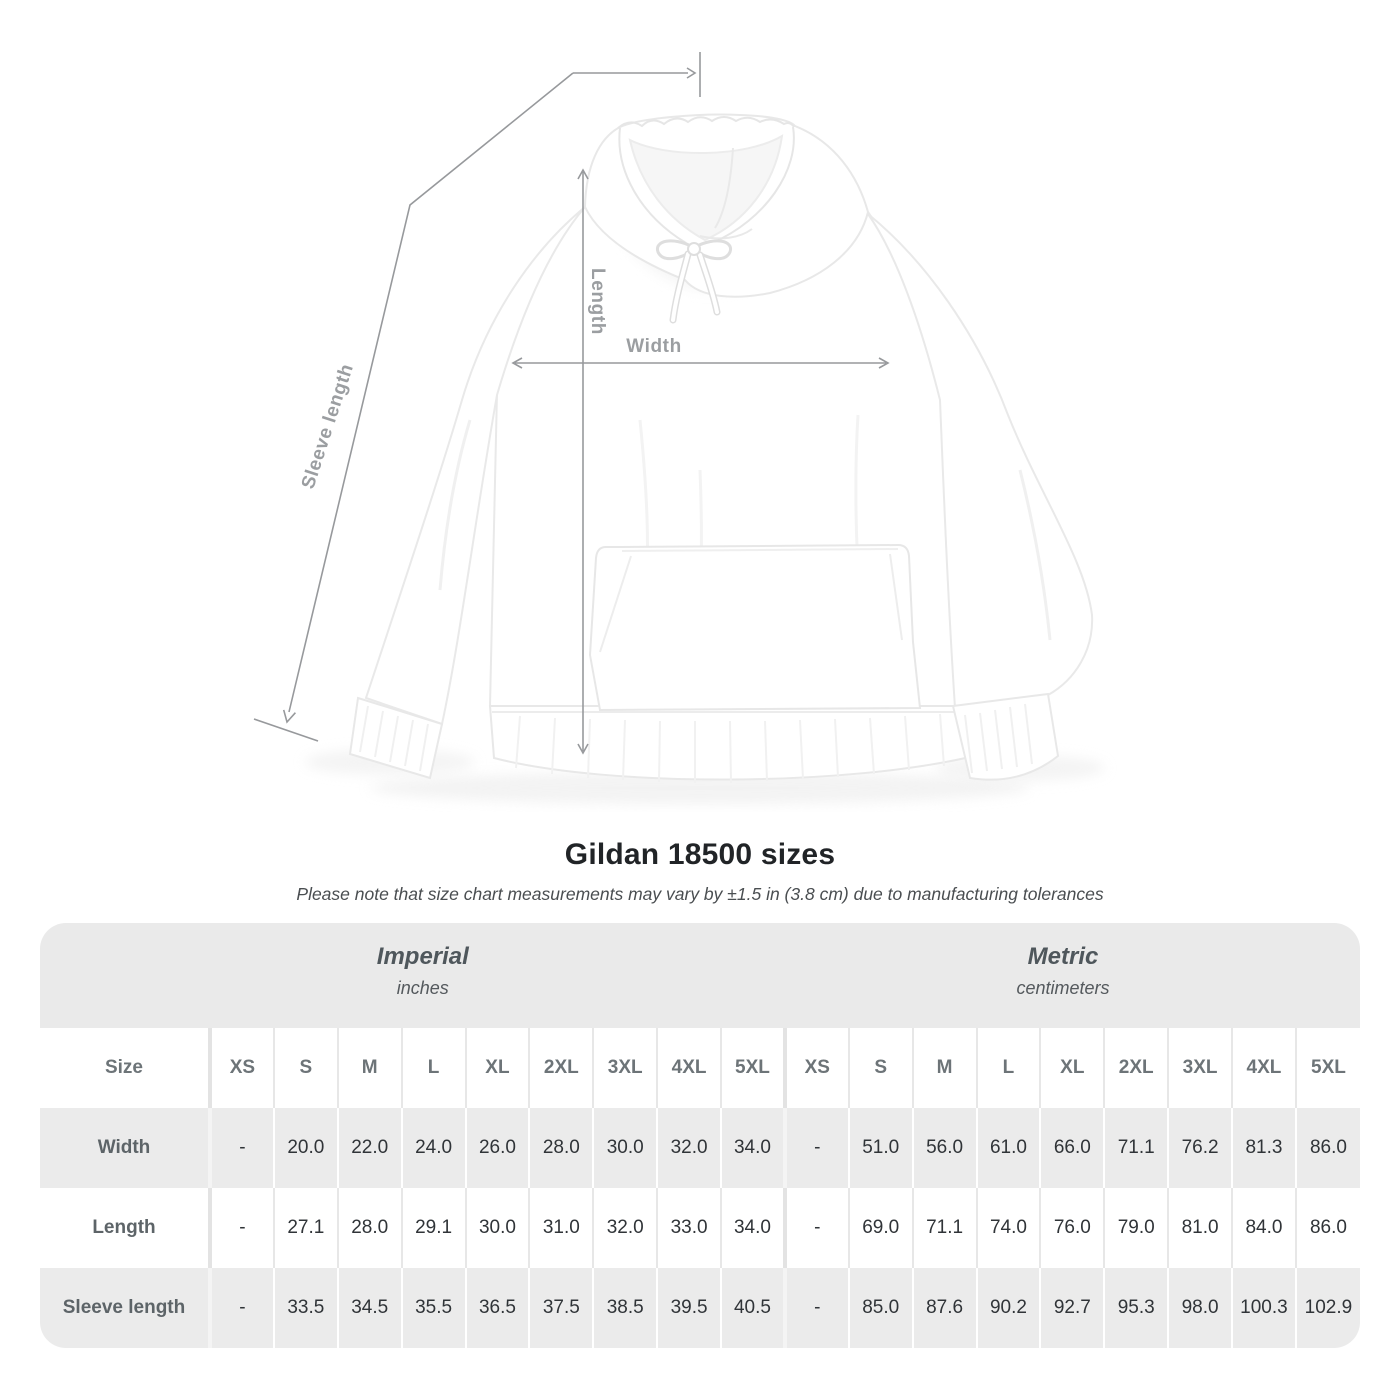  I want to click on imperial-value-cell: 35.5, so click(433, 1308).